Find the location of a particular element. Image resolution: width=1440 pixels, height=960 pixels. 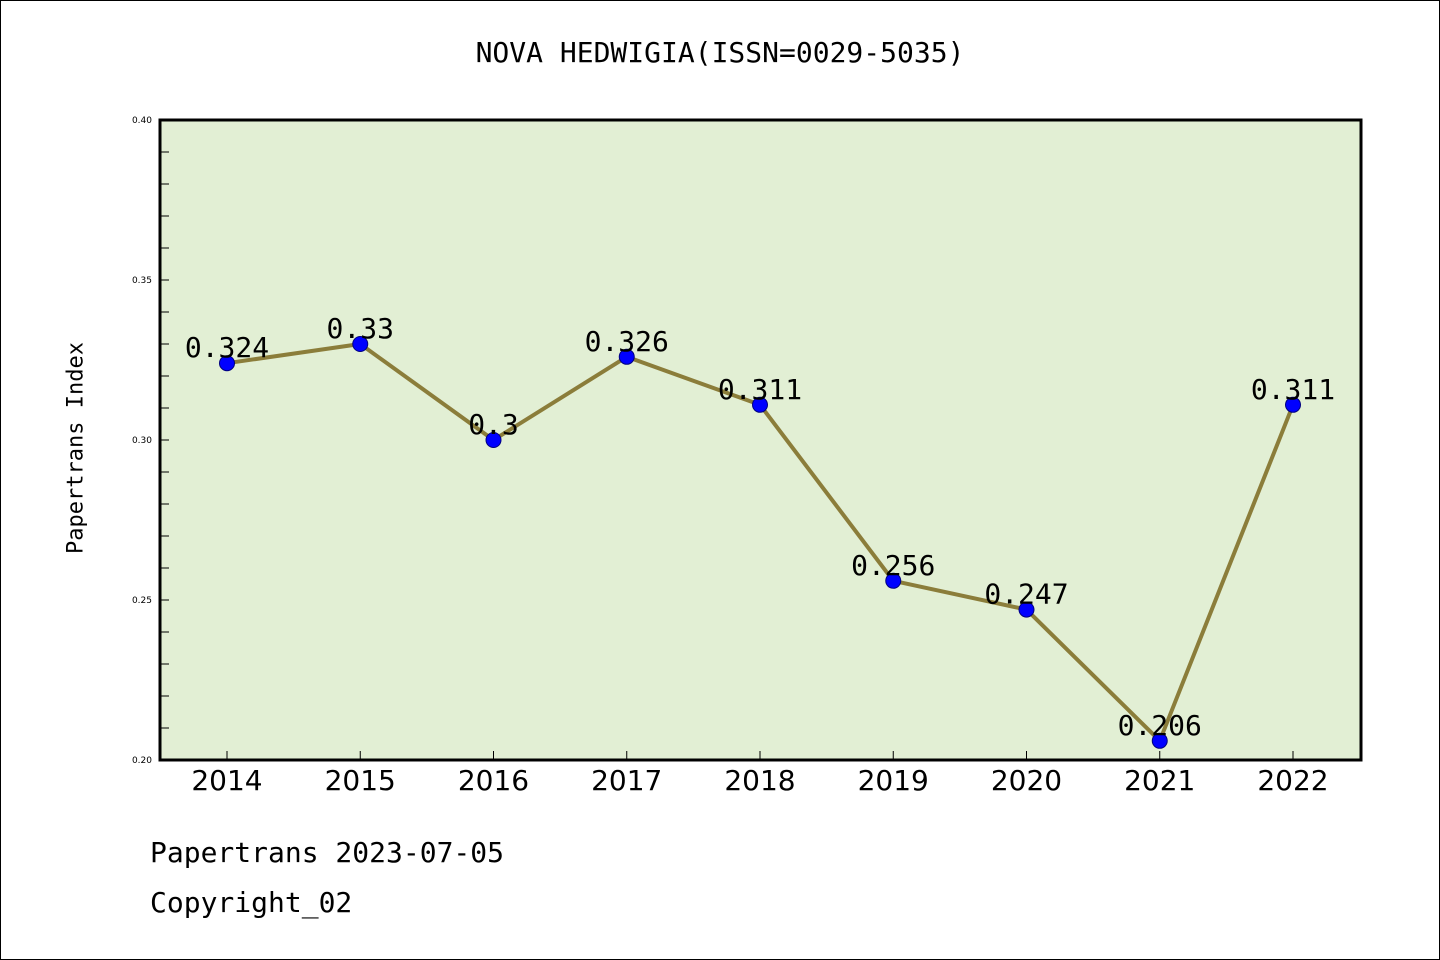

x-tick-label: 2016 is located at coordinates (493, 780).